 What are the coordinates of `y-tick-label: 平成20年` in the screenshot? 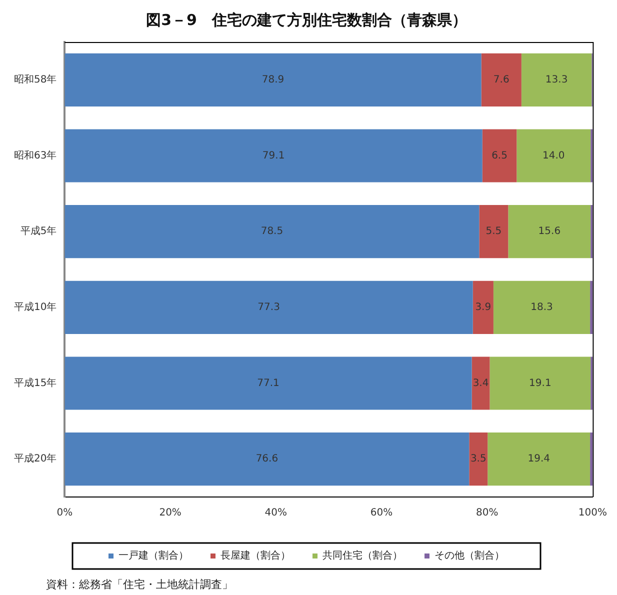 It's located at (35, 458).